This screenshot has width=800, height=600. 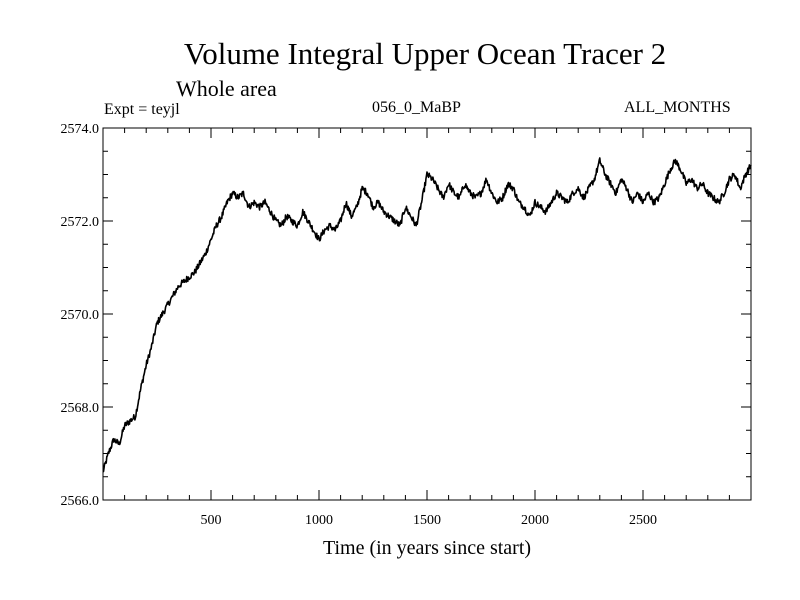 What do you see at coordinates (535, 520) in the screenshot?
I see `x-tick-label: 2000` at bounding box center [535, 520].